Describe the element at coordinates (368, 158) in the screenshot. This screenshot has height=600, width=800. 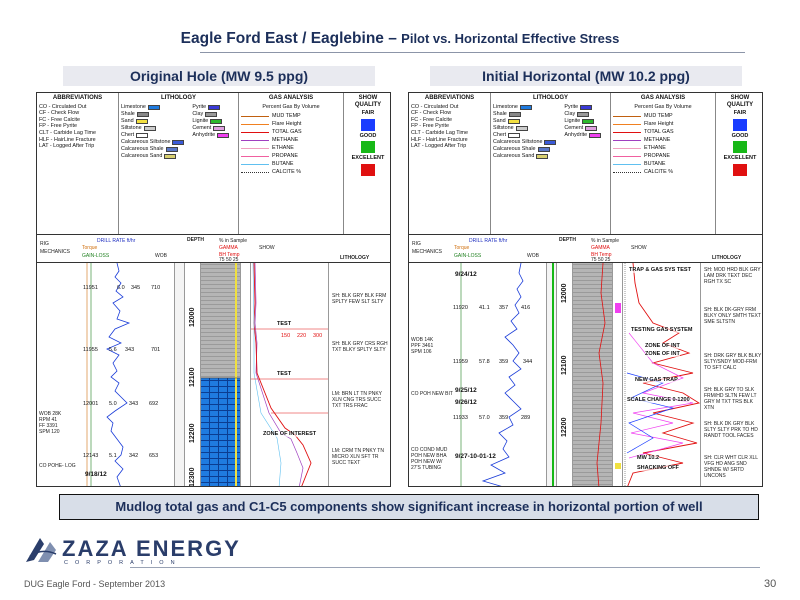
I see `show-excellent-label: EXCELLENT` at that location.